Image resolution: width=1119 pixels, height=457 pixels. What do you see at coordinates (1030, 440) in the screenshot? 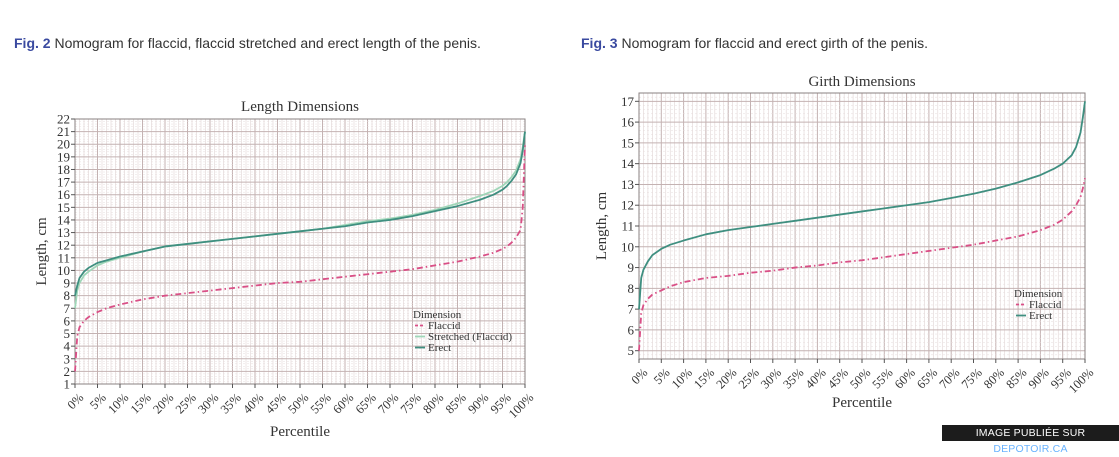
I see `watermark: IMAGE PUBLIÉE SUR DEPOTOIR.CA` at bounding box center [1030, 440].